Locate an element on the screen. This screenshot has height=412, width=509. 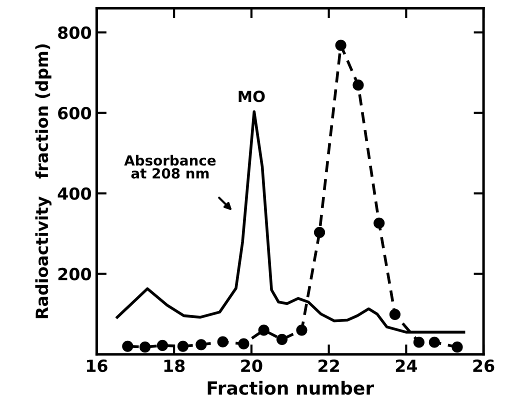
x-tick-label: 26 is located at coordinates (483, 365).